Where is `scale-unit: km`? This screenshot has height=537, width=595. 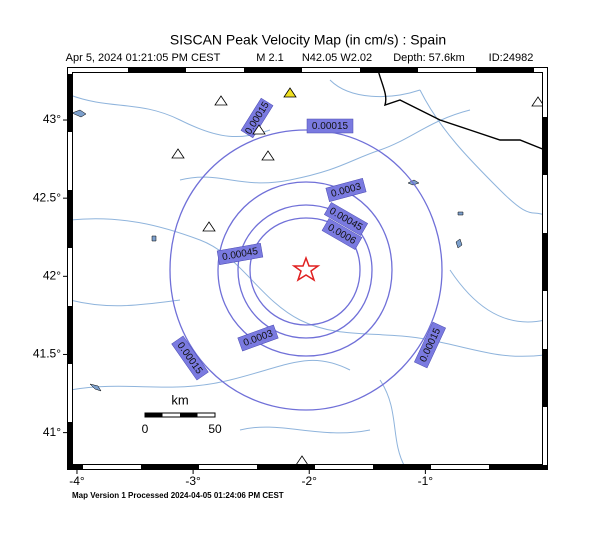 scale-unit: km is located at coordinates (179, 399).